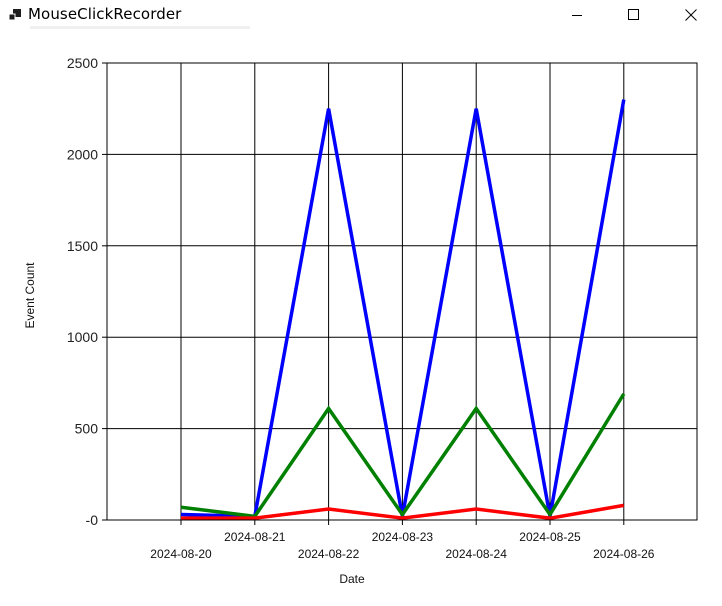 This screenshot has height=606, width=722. I want to click on y-tick-label: 2000, so click(82, 154).